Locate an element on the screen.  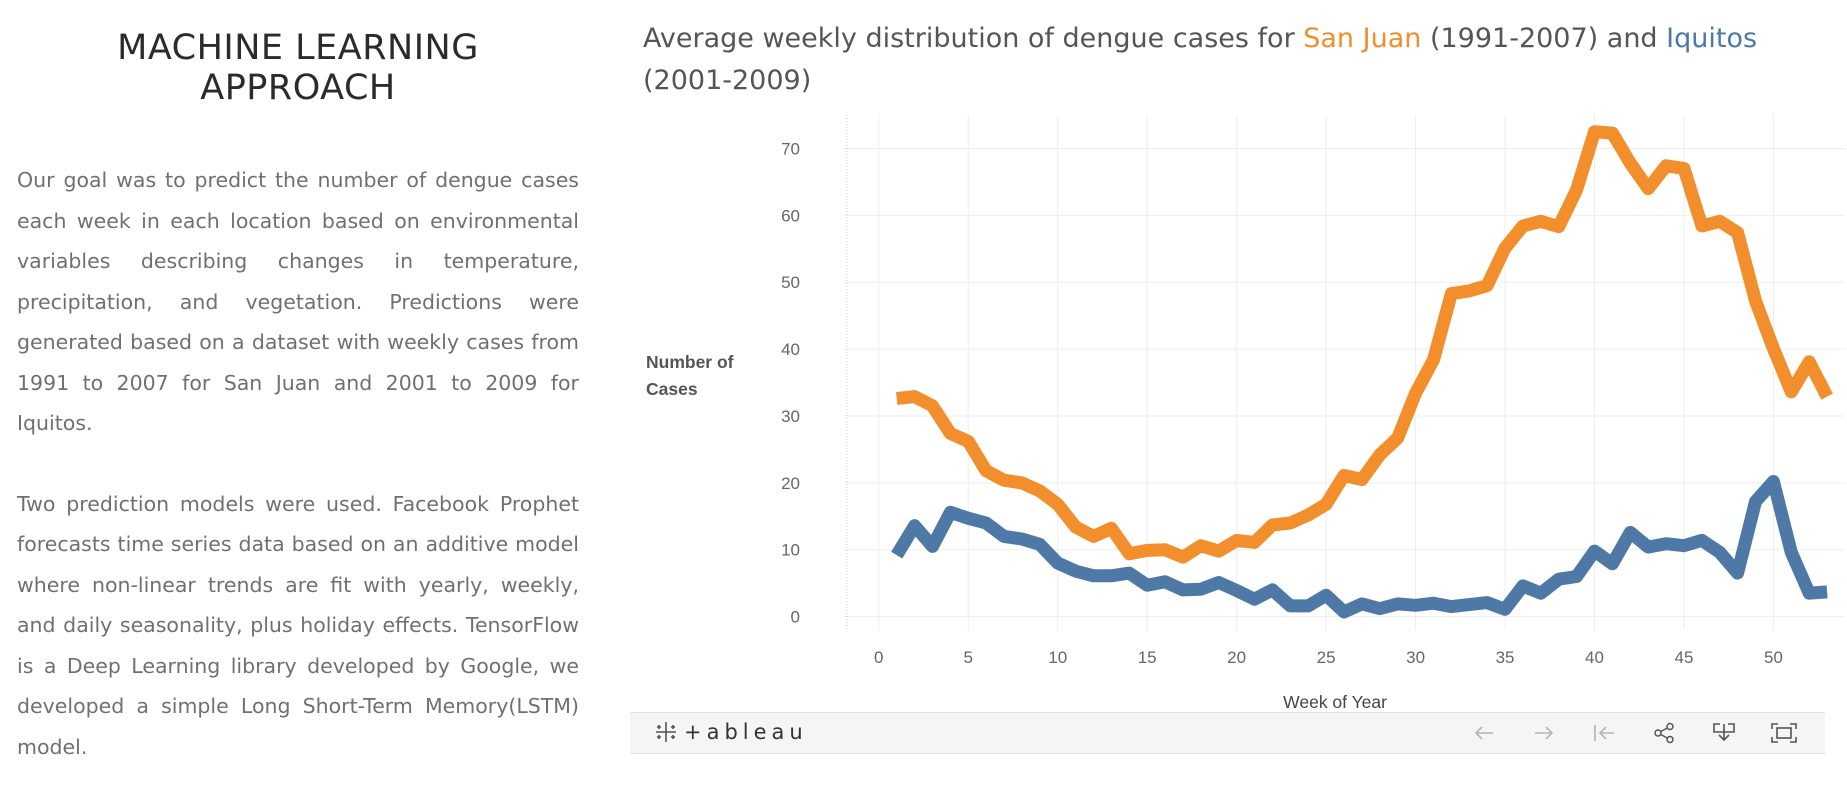
y-tick-label: 10 is located at coordinates (790, 550).